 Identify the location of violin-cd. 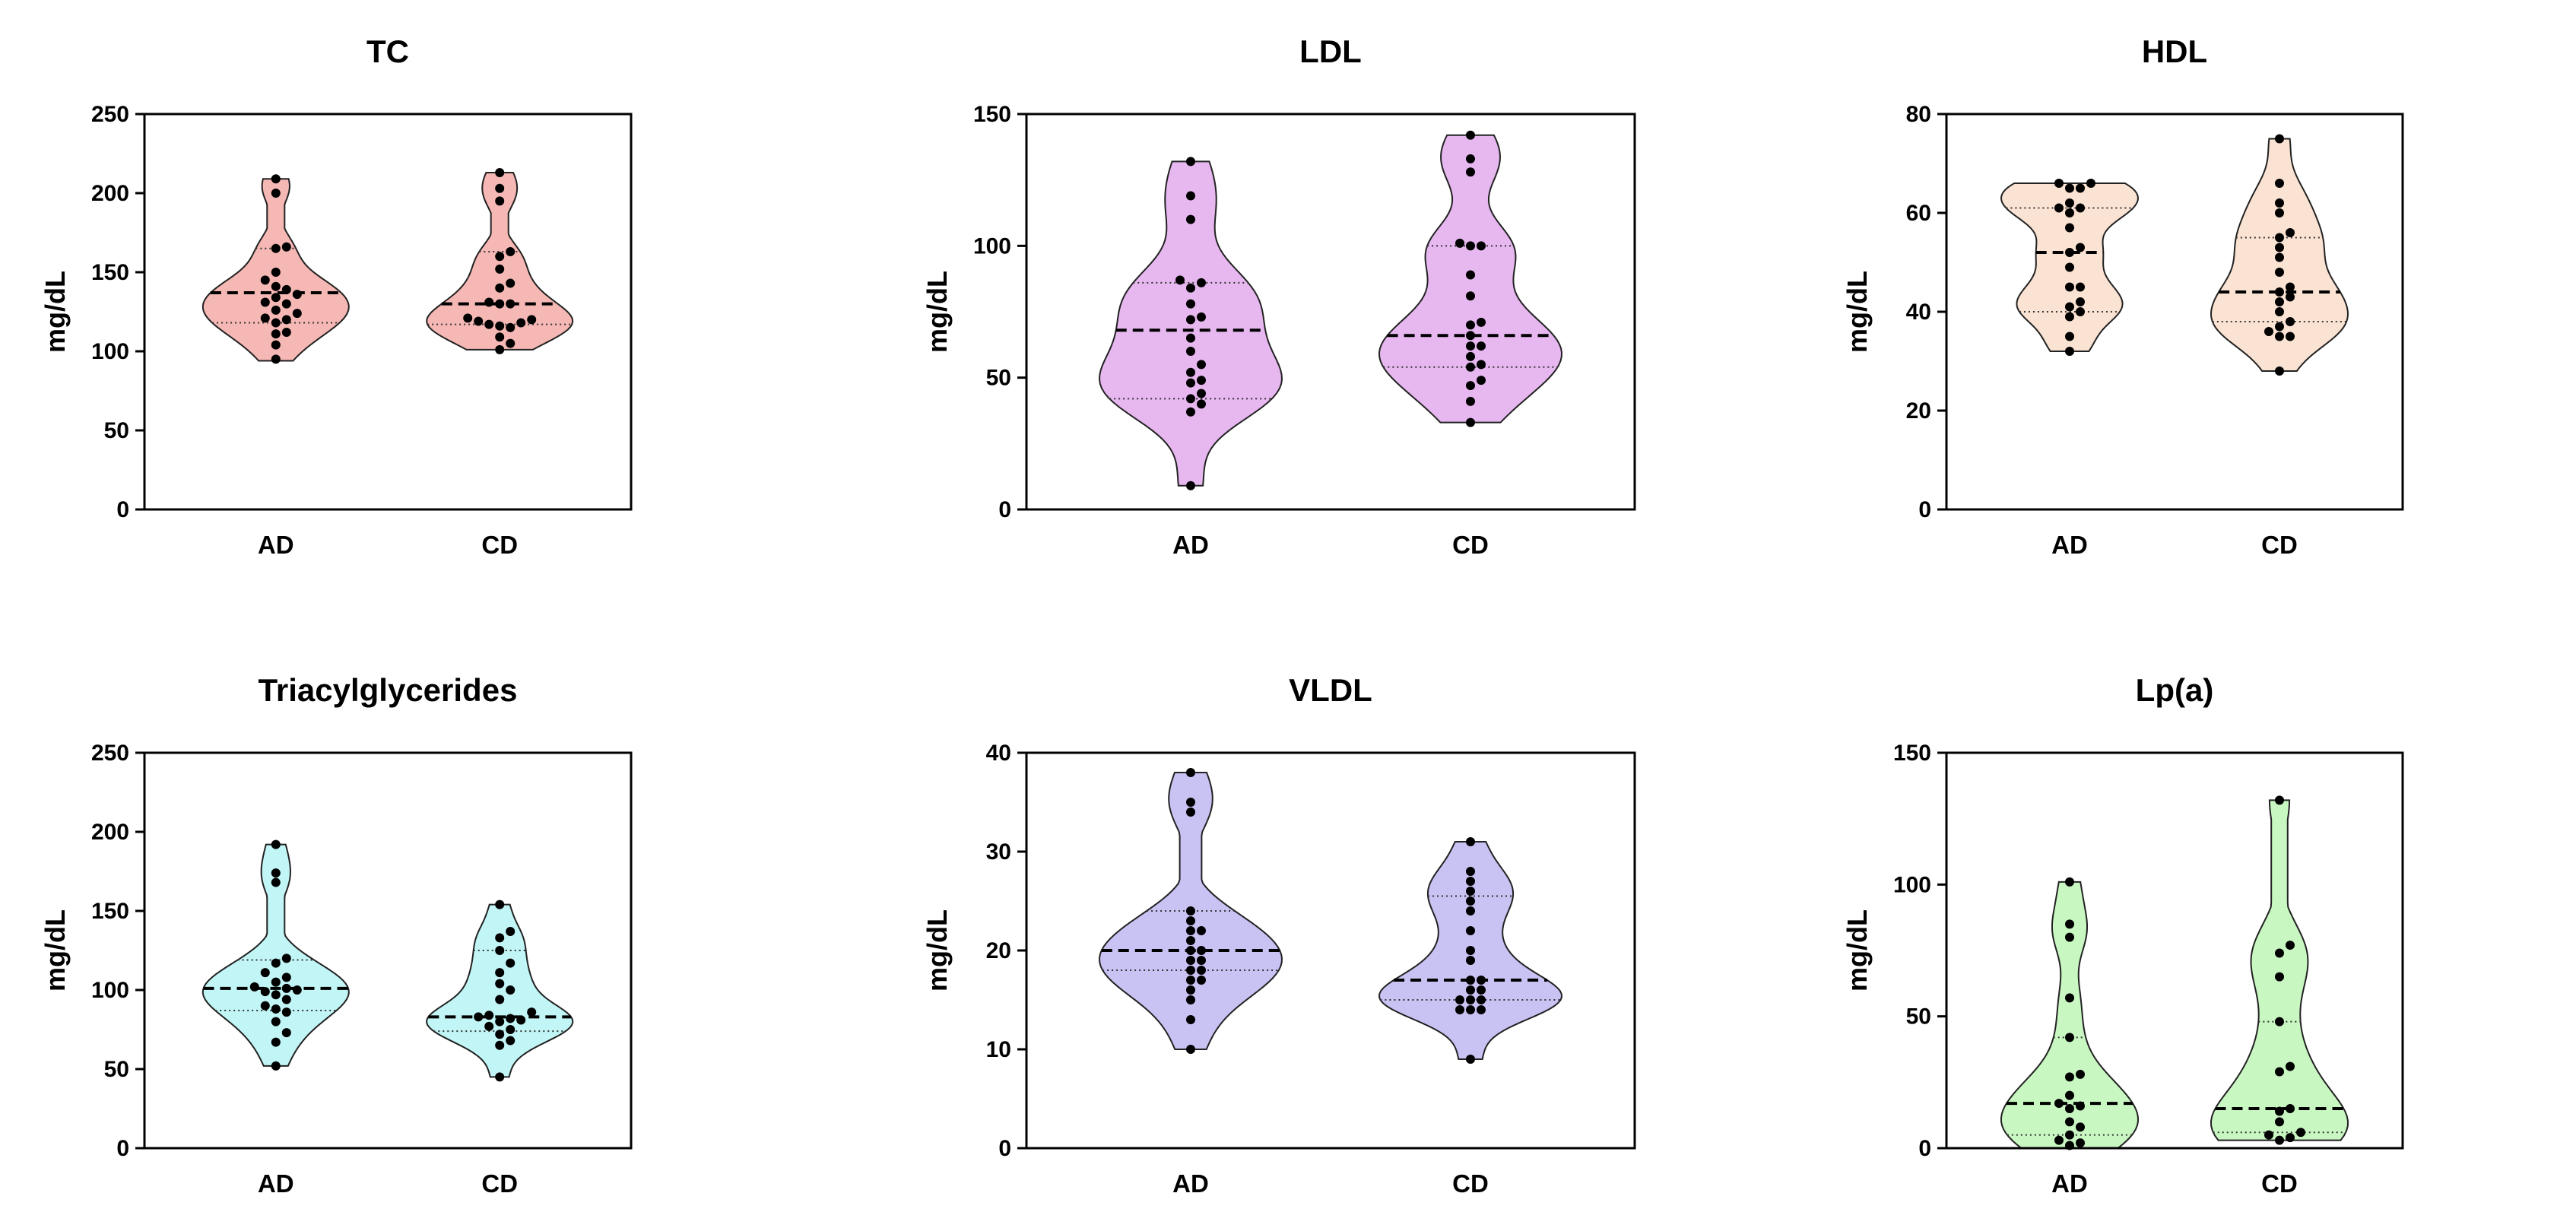
(500, 991).